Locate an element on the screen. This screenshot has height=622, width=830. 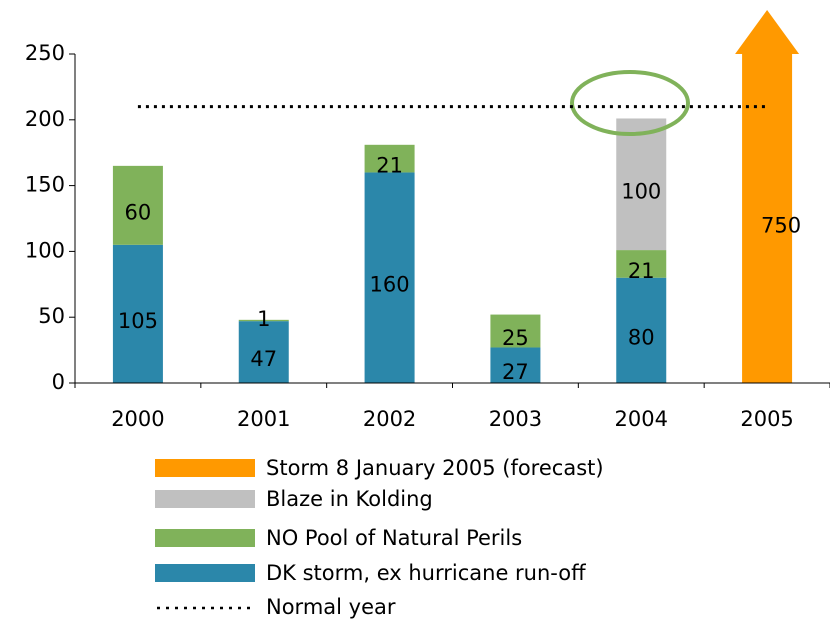
value-label: 1 is located at coordinates (263, 319).